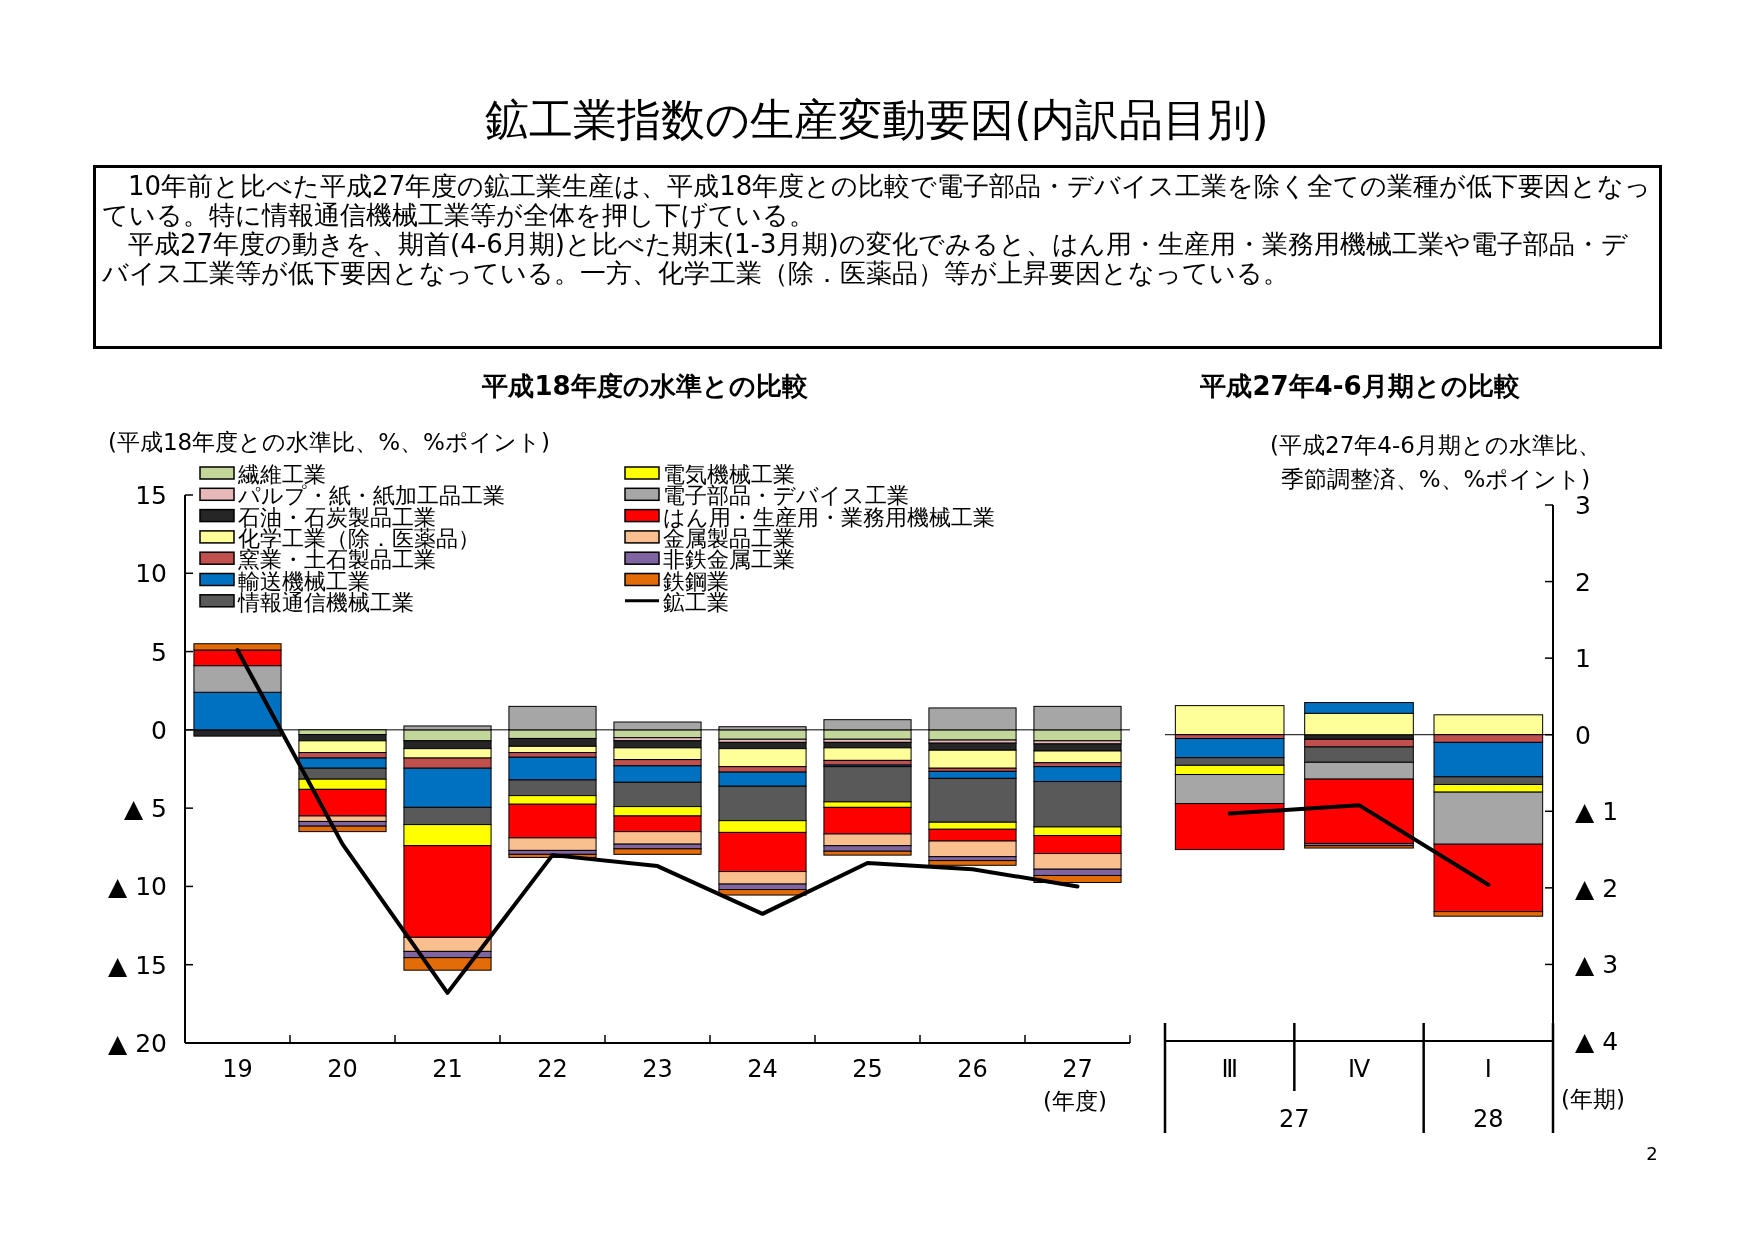 This screenshot has height=1240, width=1755. I want to click on y-axis-title: (平成18年度との水準比、%、%ポイント), so click(329, 442).